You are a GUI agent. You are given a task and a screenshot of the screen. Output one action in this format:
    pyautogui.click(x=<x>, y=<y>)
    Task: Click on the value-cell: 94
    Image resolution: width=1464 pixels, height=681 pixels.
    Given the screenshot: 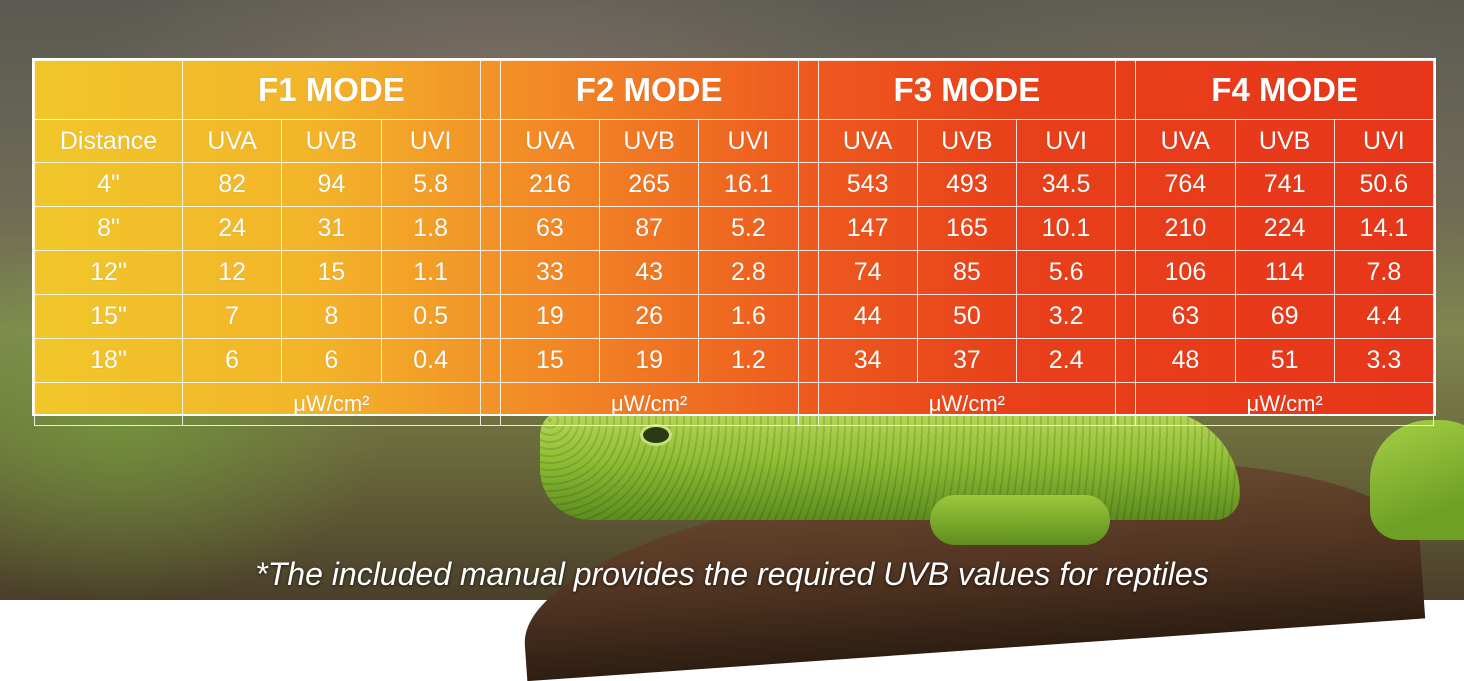 What is the action you would take?
    pyautogui.click(x=331, y=184)
    